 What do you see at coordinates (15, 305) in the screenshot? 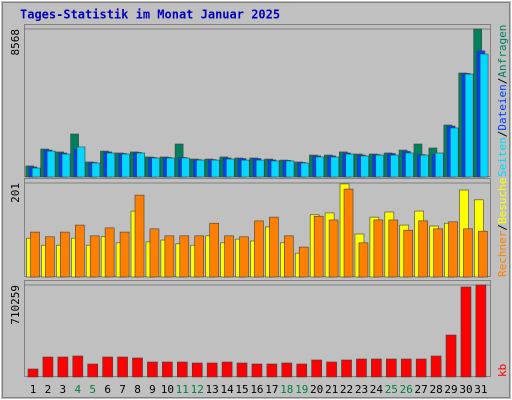
I see `y-tick-label: 710259` at bounding box center [15, 305].